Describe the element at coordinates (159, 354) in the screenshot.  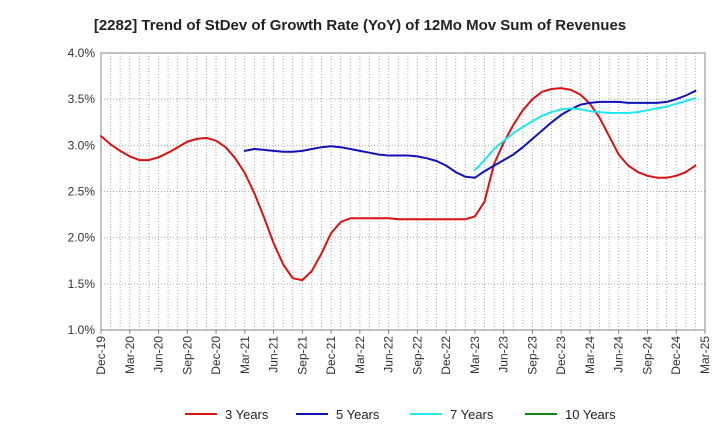
I see `x-tick-label: Jun-20` at that location.